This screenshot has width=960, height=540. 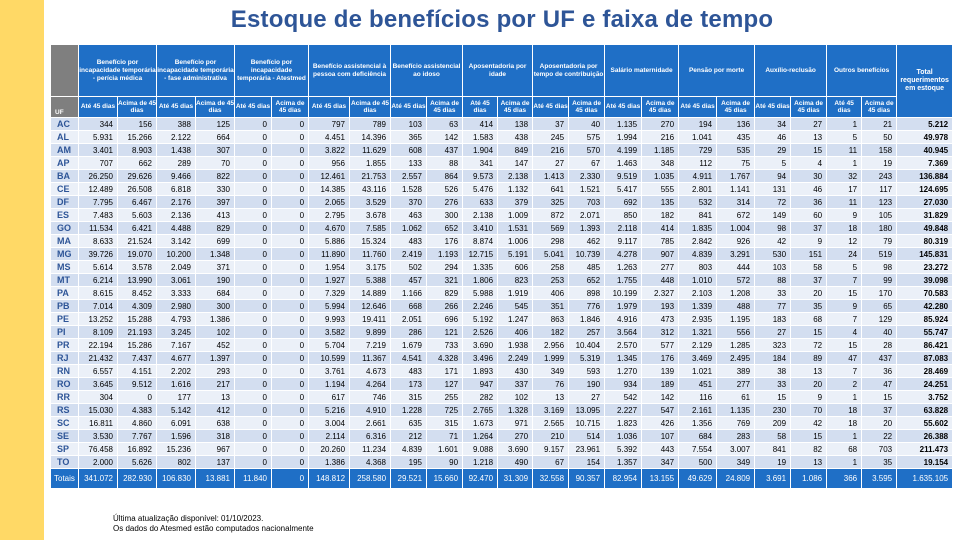 What do you see at coordinates (660, 478) in the screenshot?
I see `totals-cell: 13.155` at bounding box center [660, 478].